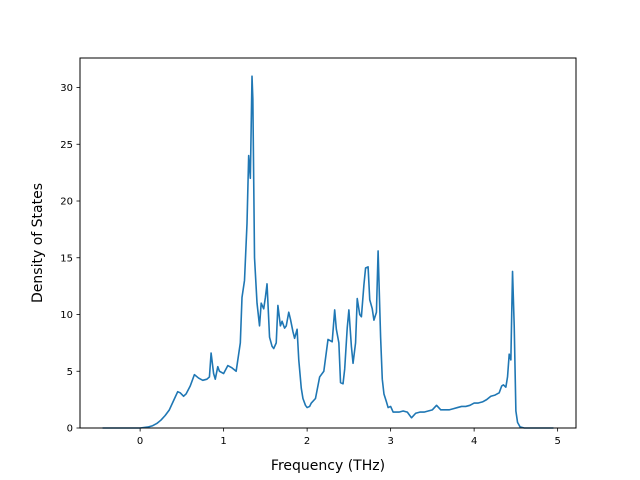 The height and width of the screenshot is (480, 640). Describe the element at coordinates (223, 441) in the screenshot. I see `x-tick-label: 1` at that location.